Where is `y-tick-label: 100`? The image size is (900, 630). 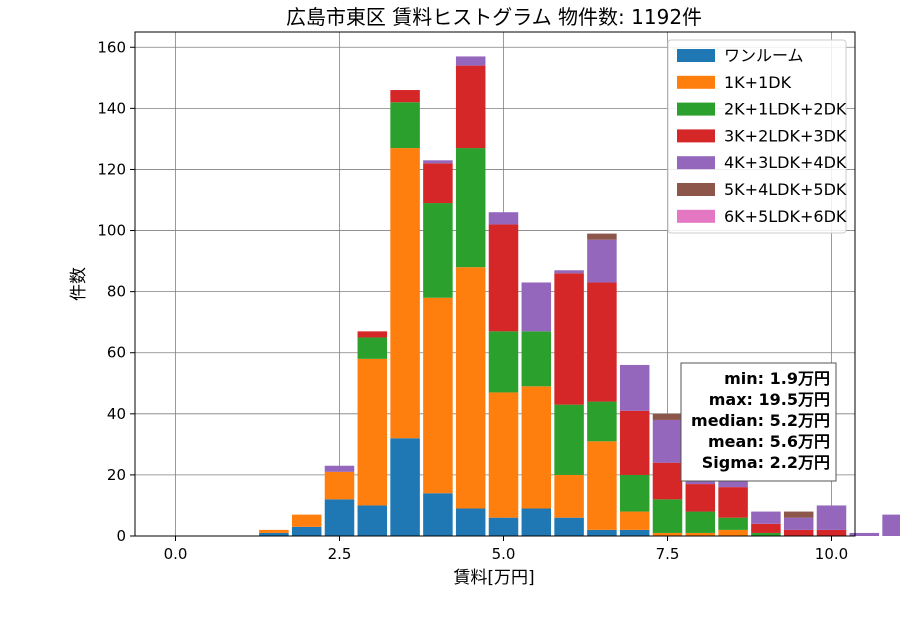
y-tick-label: 100 is located at coordinates (111, 231).